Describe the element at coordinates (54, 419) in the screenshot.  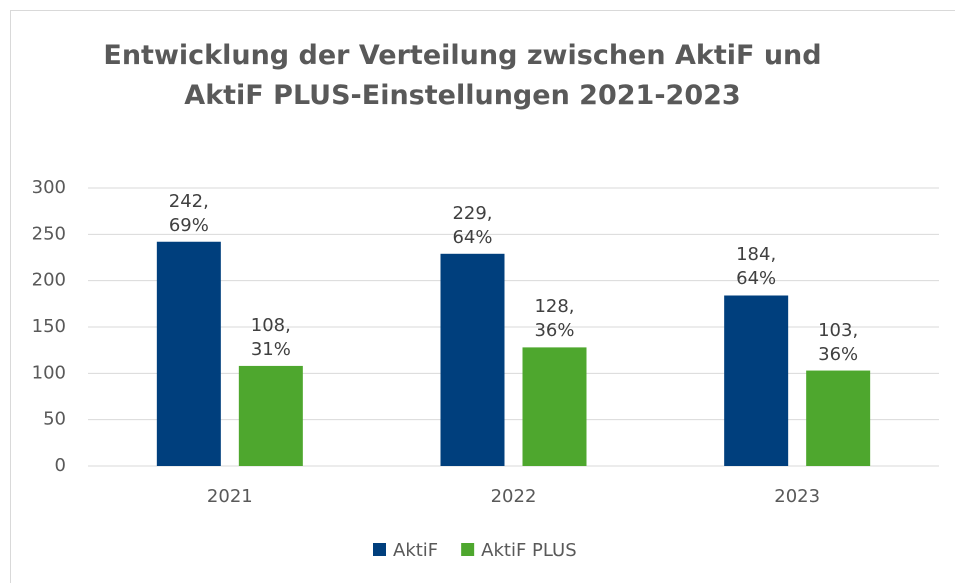
I see `y-tick-label: 50` at that location.